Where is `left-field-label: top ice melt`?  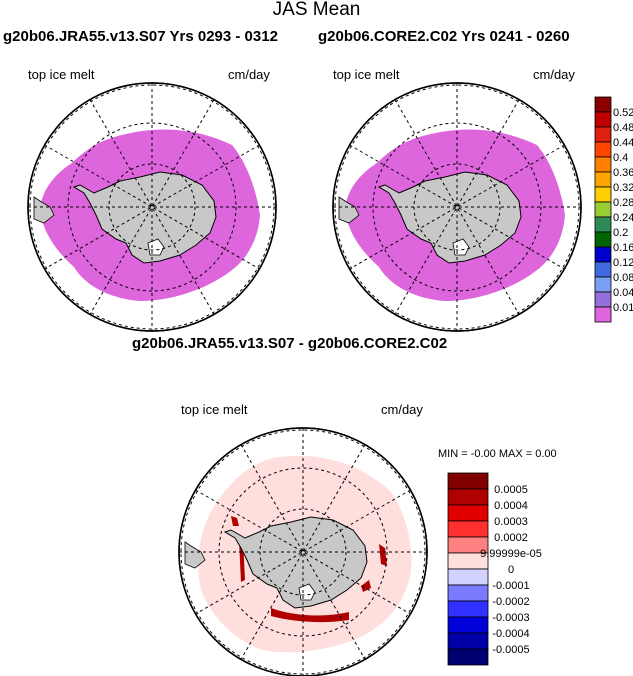
left-field-label: top ice melt is located at coordinates (61, 74).